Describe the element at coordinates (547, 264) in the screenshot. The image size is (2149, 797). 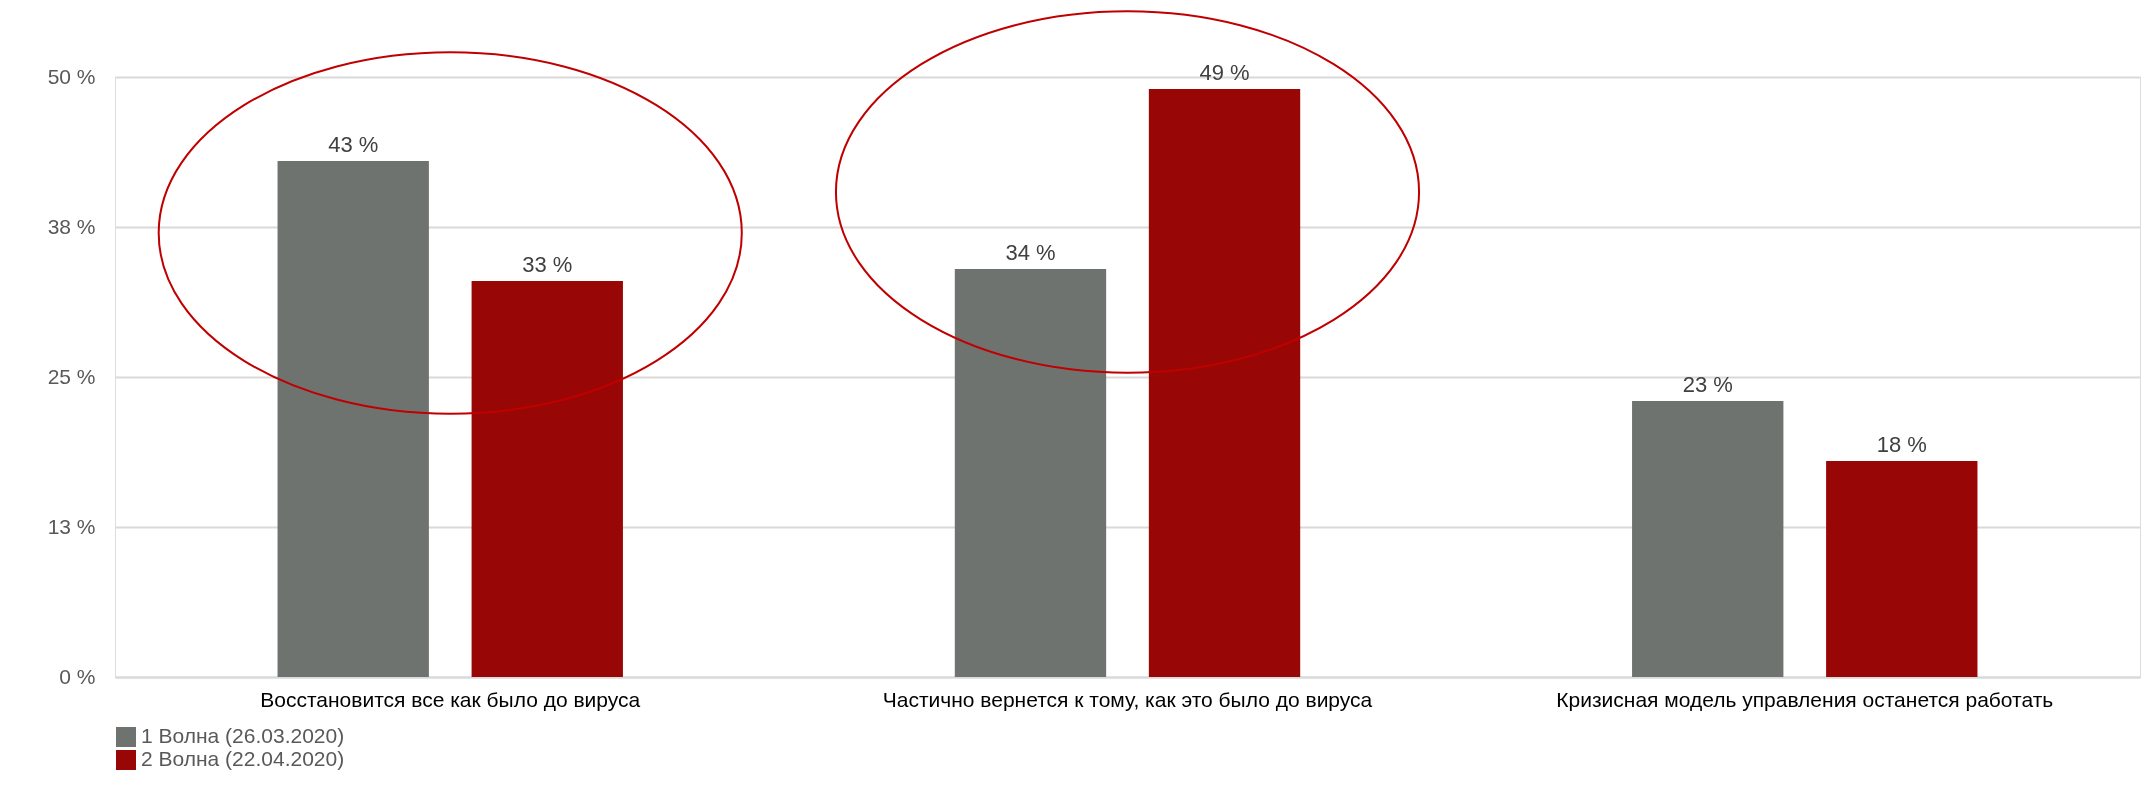
I see `data-label: 33 %` at that location.